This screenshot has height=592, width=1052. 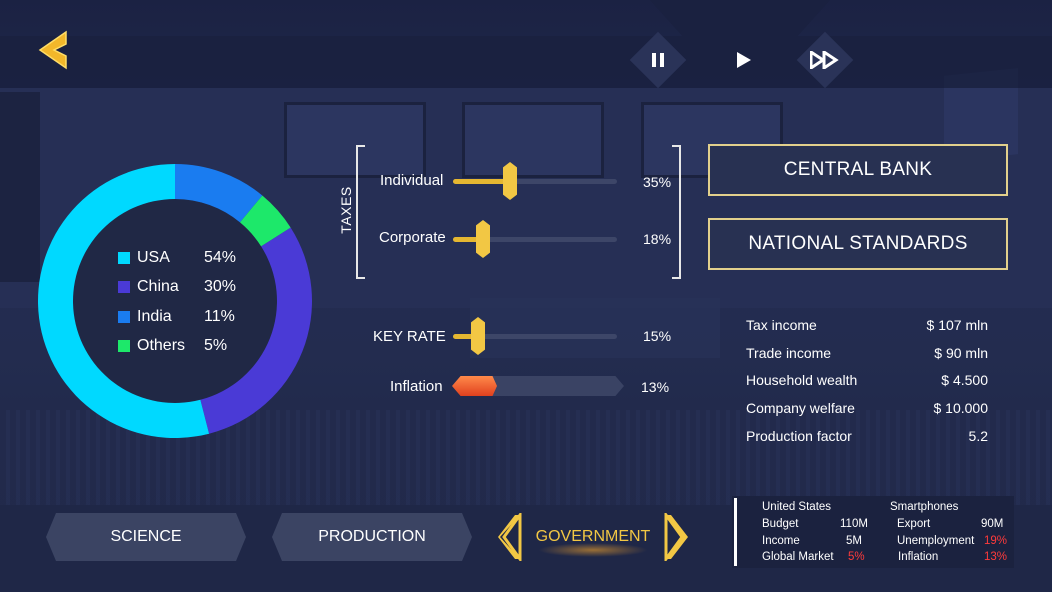 I want to click on top-bar, so click(x=526, y=62).